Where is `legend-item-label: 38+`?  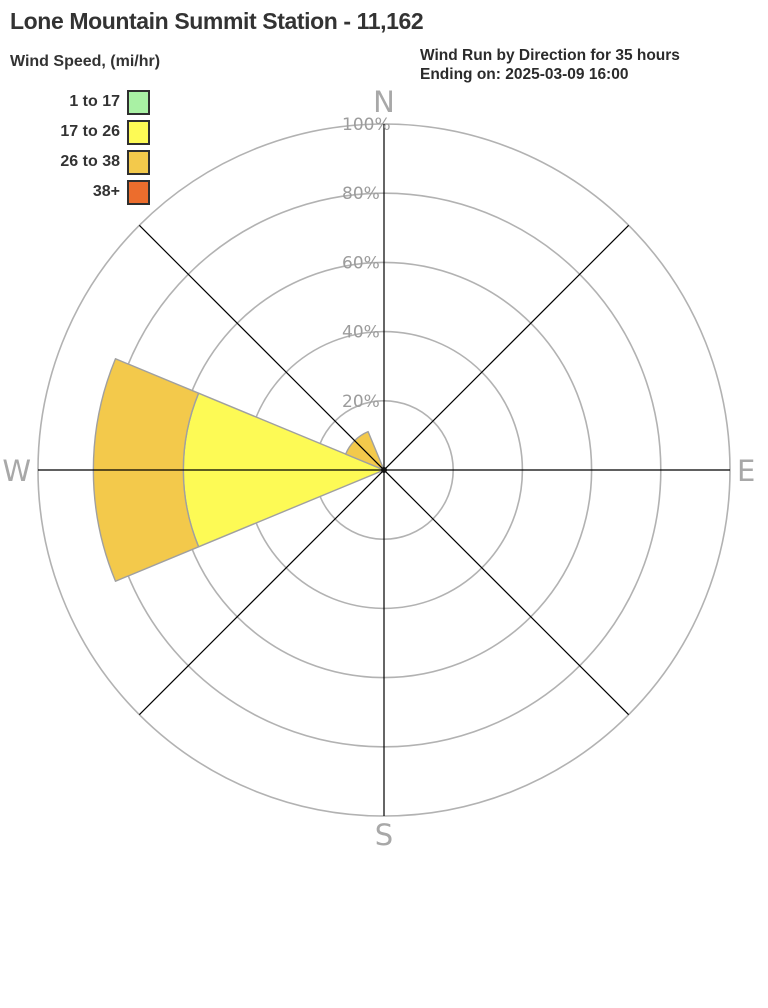 legend-item-label: 38+ is located at coordinates (106, 191).